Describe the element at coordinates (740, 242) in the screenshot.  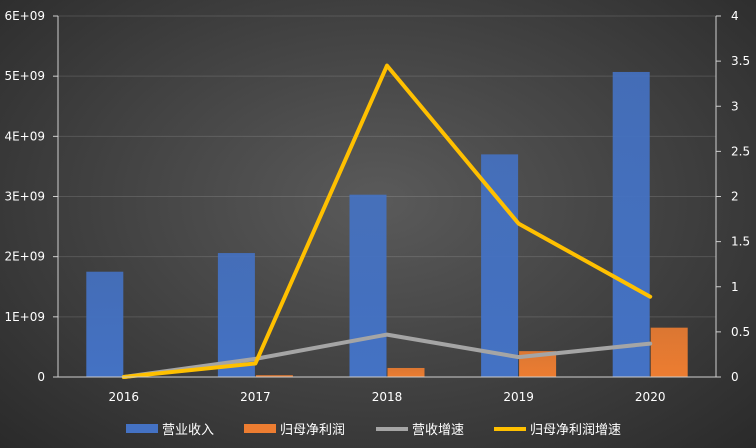
I see `right-tick-label: 1.5` at that location.